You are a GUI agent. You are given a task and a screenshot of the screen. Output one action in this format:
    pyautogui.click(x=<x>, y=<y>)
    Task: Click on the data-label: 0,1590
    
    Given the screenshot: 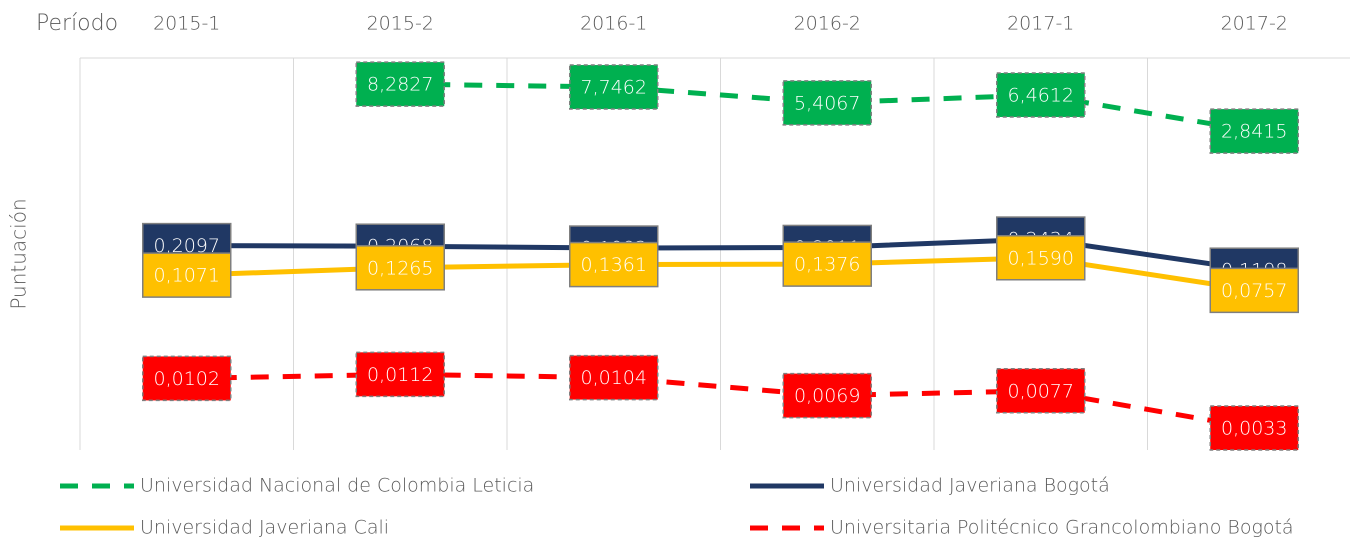 What is the action you would take?
    pyautogui.click(x=1041, y=258)
    